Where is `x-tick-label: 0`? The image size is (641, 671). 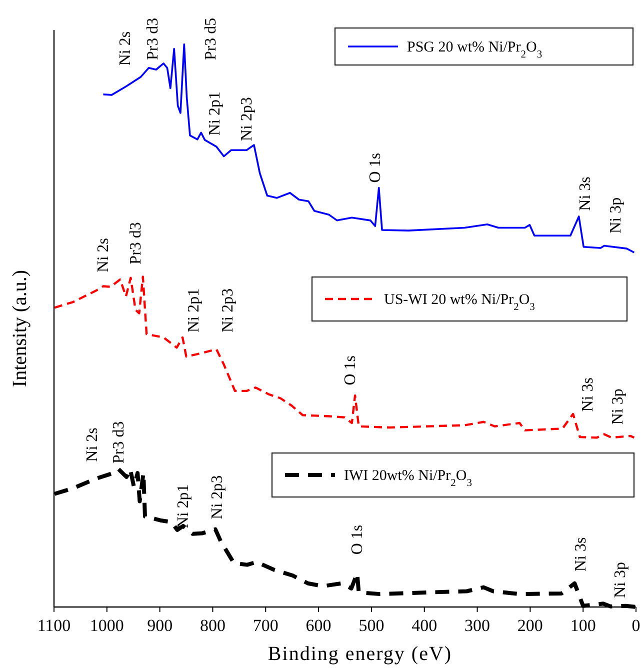 x-tick-label: 0 is located at coordinates (636, 625).